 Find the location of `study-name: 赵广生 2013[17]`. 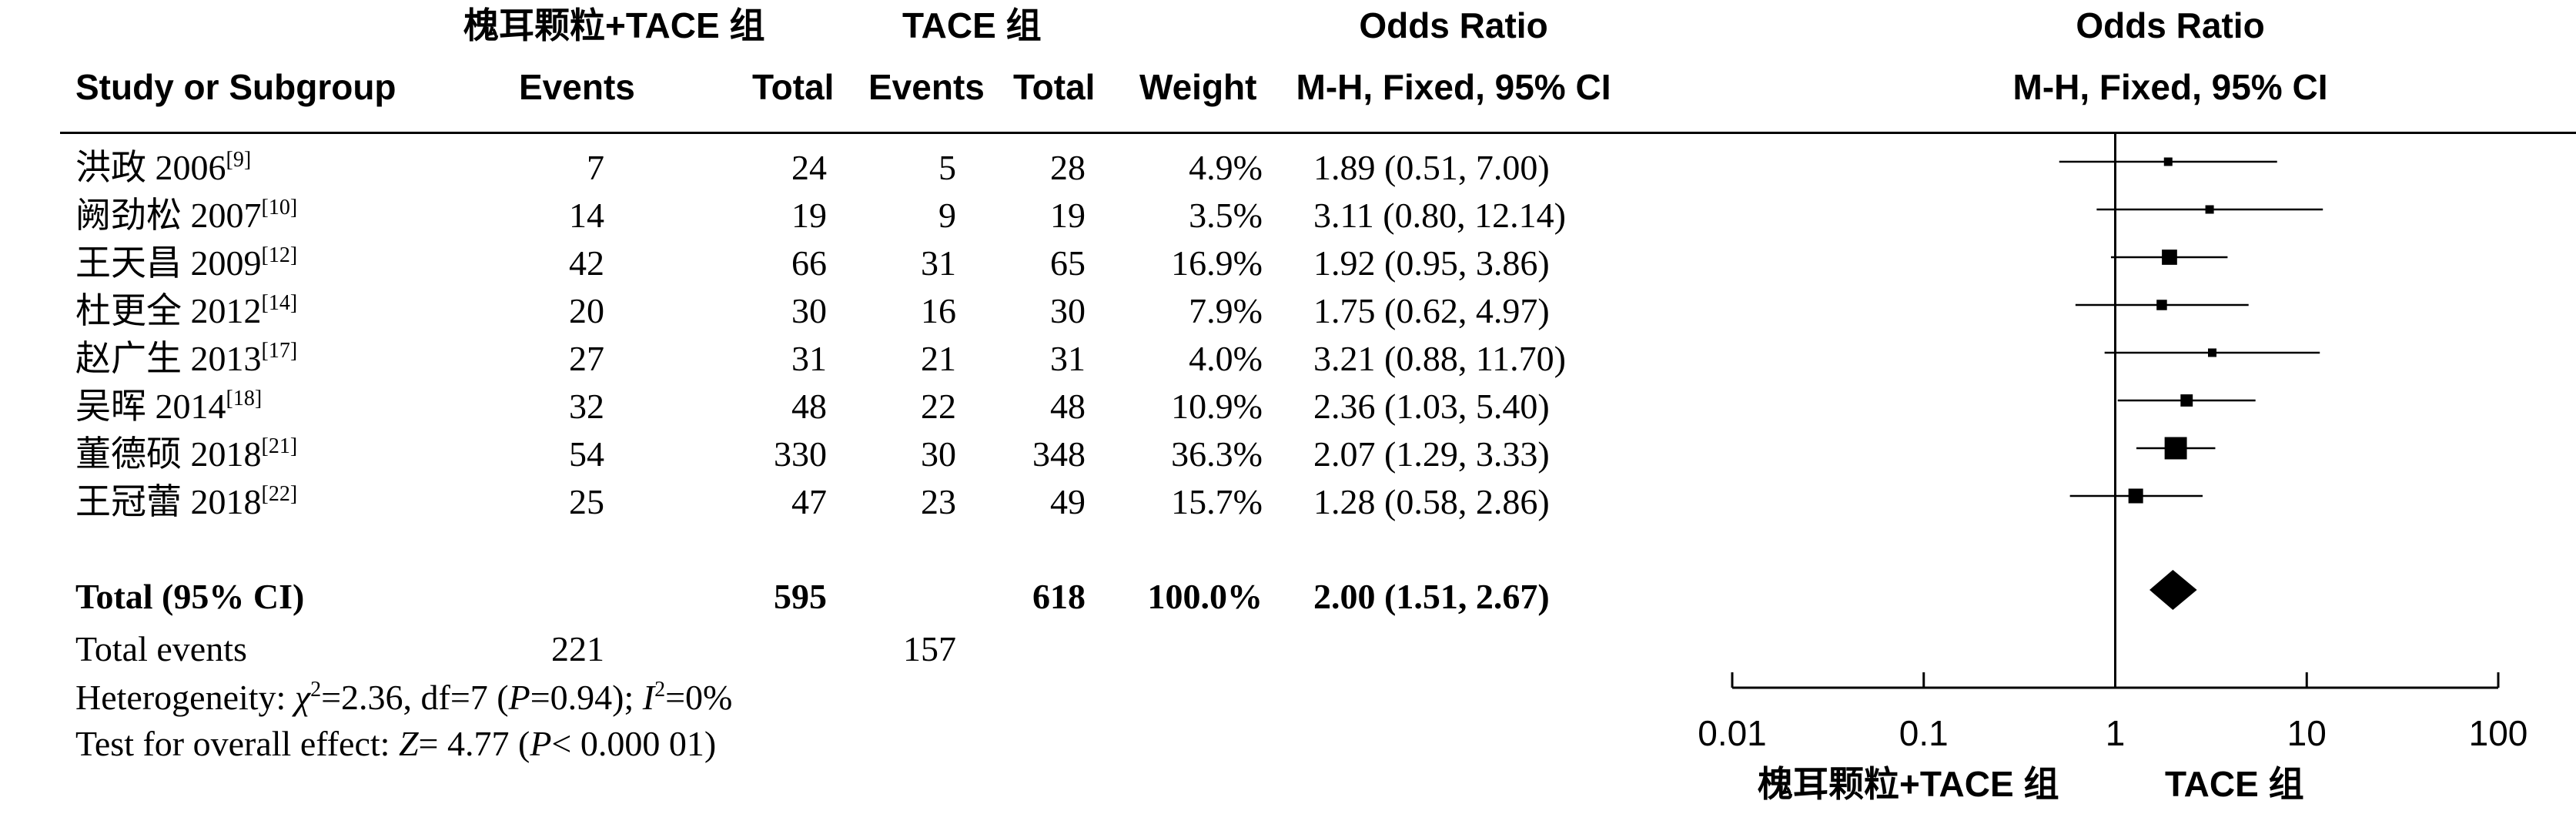

study-name: 赵广生 2013[17] is located at coordinates (186, 358).